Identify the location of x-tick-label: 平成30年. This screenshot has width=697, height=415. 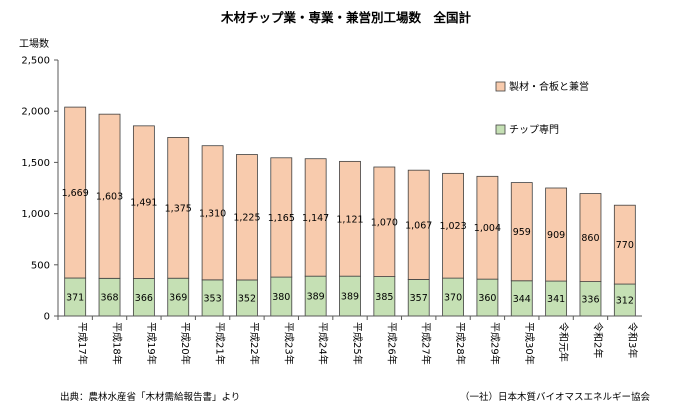
(529, 343).